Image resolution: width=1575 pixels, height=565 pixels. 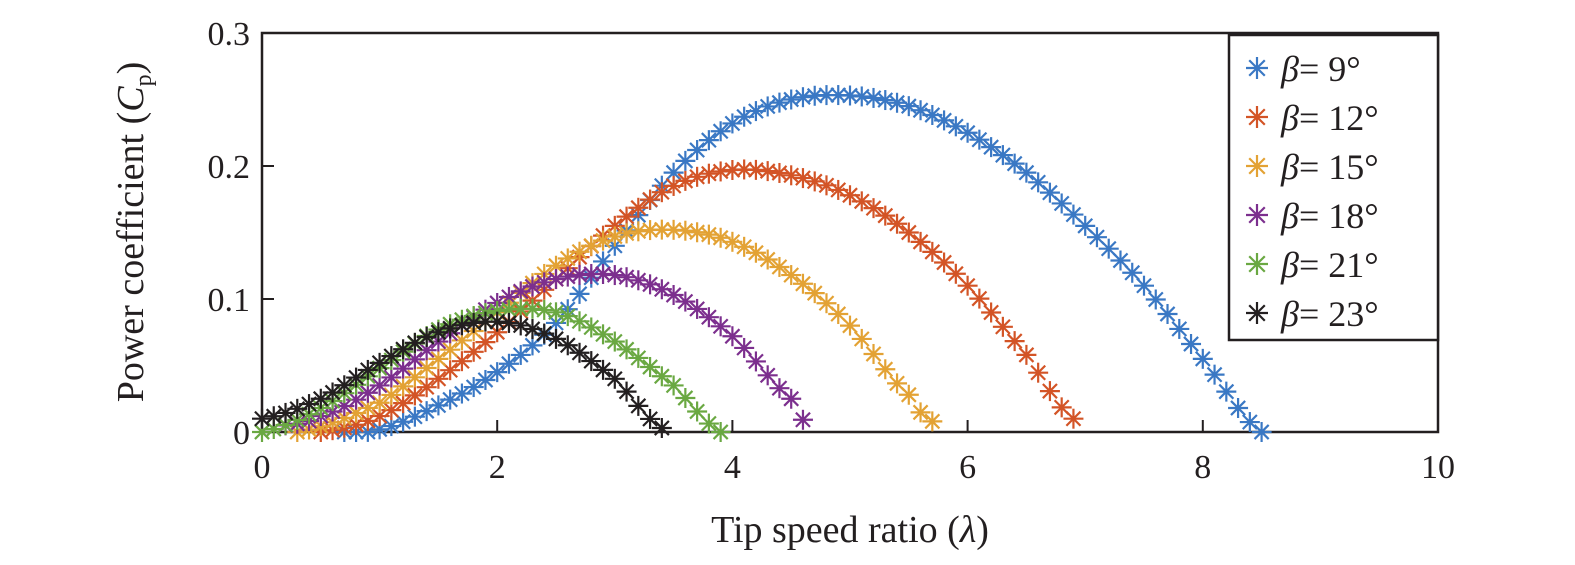 What do you see at coordinates (497, 467) in the screenshot?
I see `x-tick-label: 2` at bounding box center [497, 467].